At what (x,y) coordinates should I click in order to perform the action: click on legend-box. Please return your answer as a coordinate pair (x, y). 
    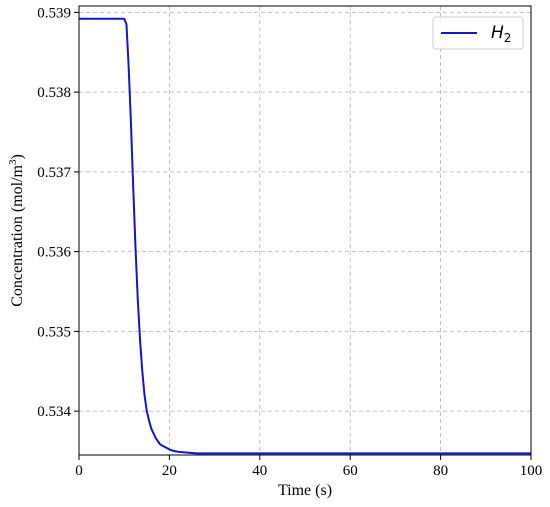
    Looking at the image, I should click on (478, 33).